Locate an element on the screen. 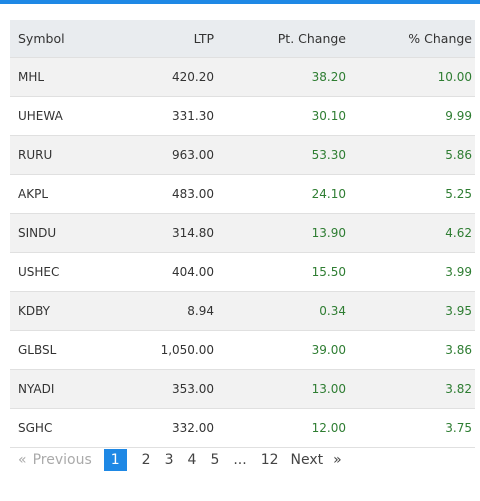  cell: 13.90 is located at coordinates (328, 233).